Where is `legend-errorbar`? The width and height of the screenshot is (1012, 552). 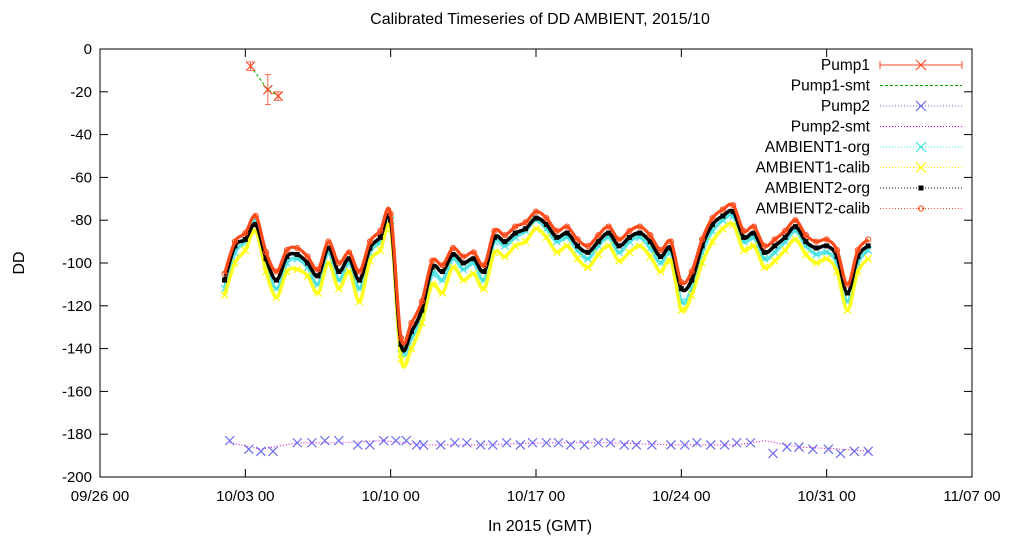
legend-errorbar is located at coordinates (921, 65).